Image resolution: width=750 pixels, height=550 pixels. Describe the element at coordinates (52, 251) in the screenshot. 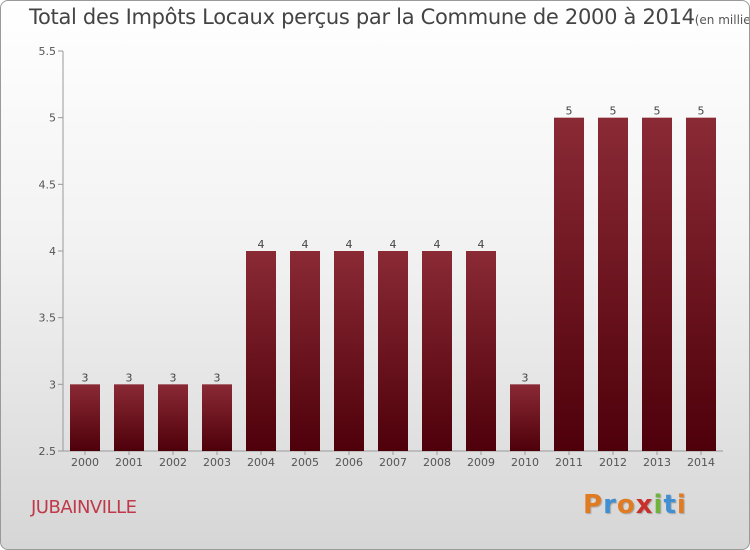

I see `y-tick-label: 4` at that location.